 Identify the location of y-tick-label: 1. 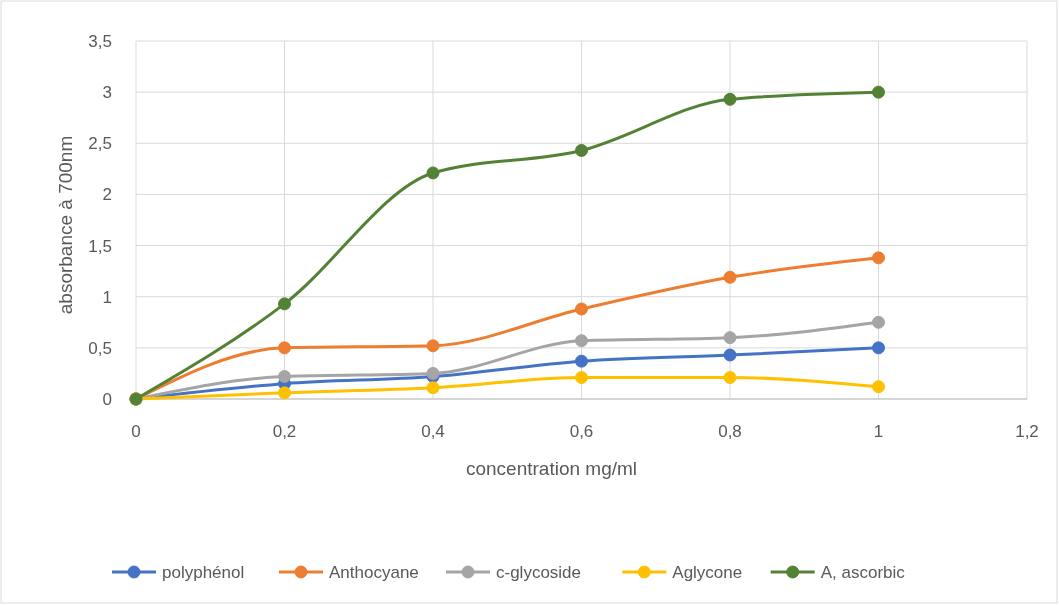
(107, 297).